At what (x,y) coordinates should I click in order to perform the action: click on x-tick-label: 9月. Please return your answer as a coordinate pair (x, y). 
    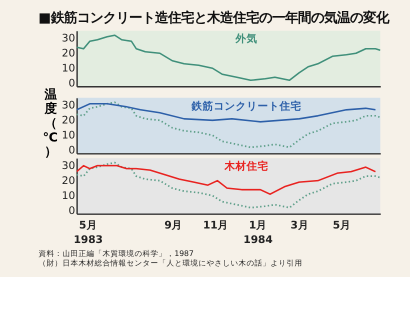
    Looking at the image, I should click on (173, 226).